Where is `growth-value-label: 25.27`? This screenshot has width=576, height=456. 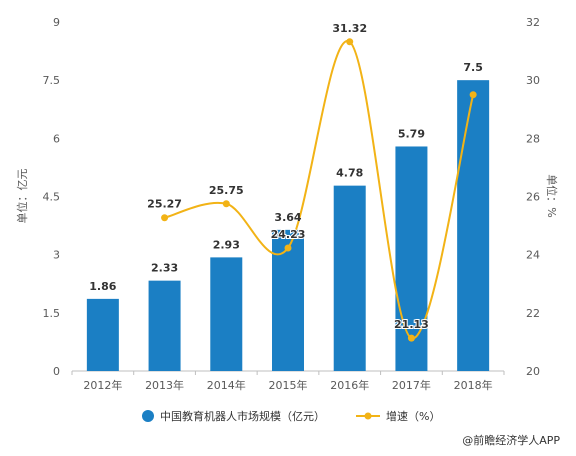 growth-value-label: 25.27 is located at coordinates (164, 204).